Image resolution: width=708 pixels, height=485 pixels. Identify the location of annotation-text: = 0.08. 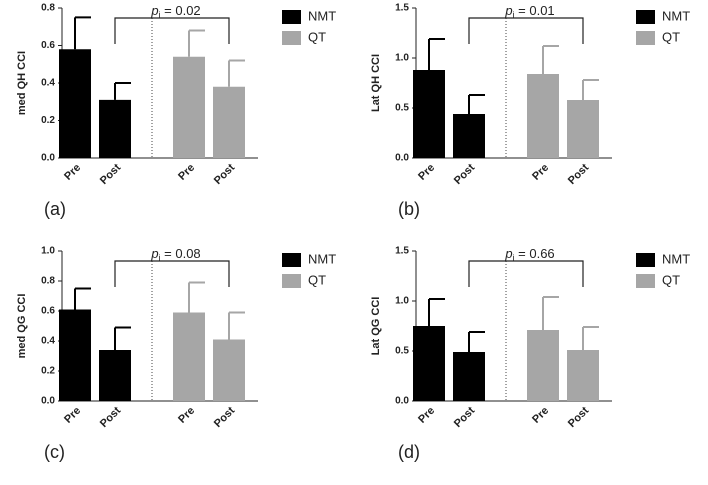
(181, 253).